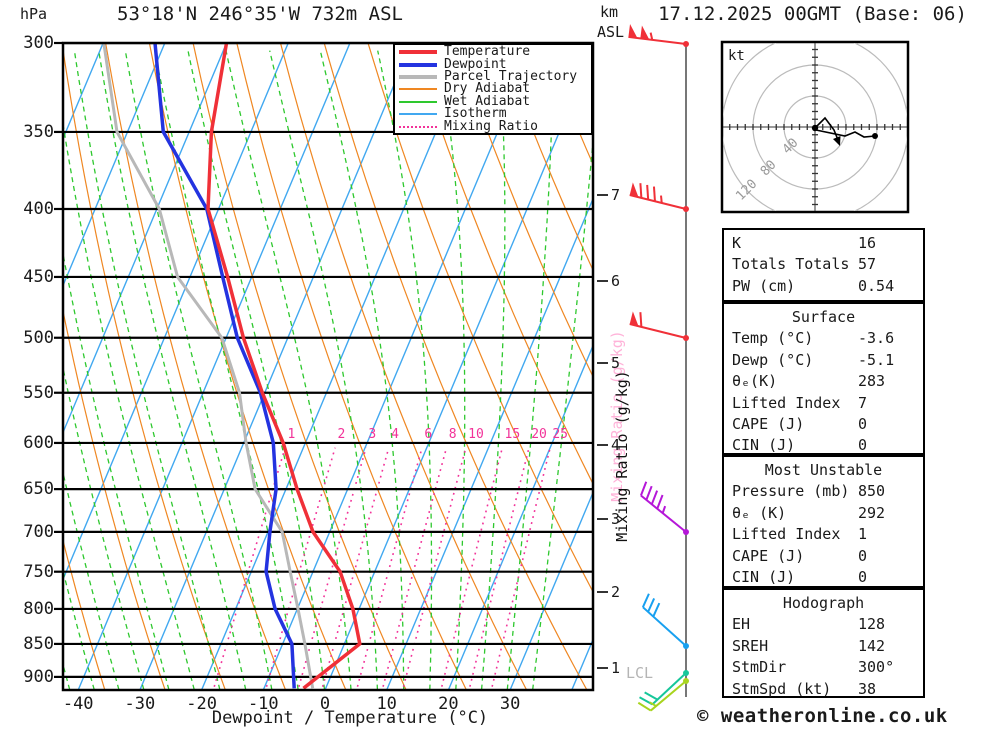 Image resolution: width=1000 pixels, height=733 pixels. What do you see at coordinates (78, 704) in the screenshot?
I see `temp-tick-label: -40` at bounding box center [78, 704].